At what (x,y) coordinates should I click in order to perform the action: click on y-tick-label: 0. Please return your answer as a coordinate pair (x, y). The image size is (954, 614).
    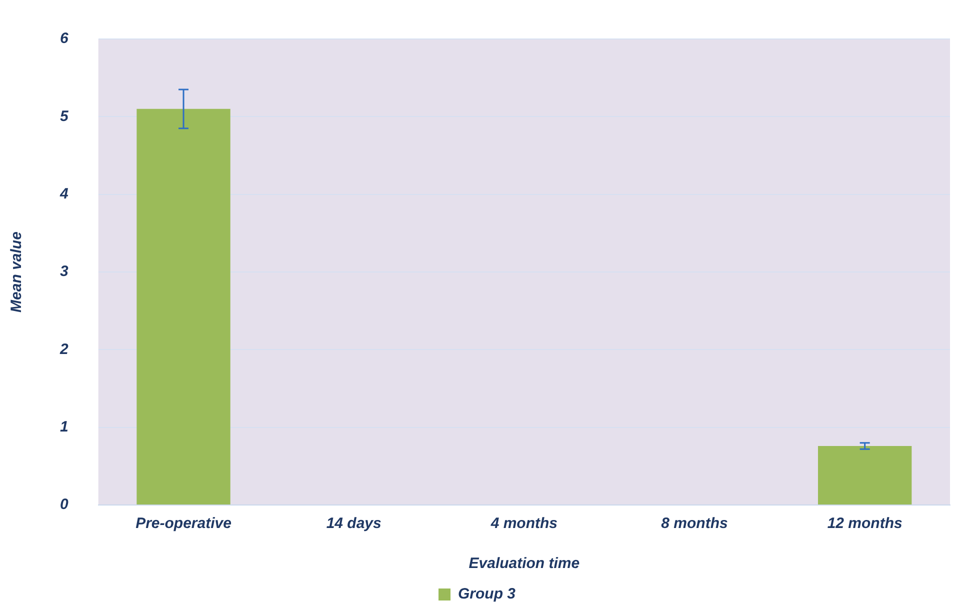
    Looking at the image, I should click on (64, 505).